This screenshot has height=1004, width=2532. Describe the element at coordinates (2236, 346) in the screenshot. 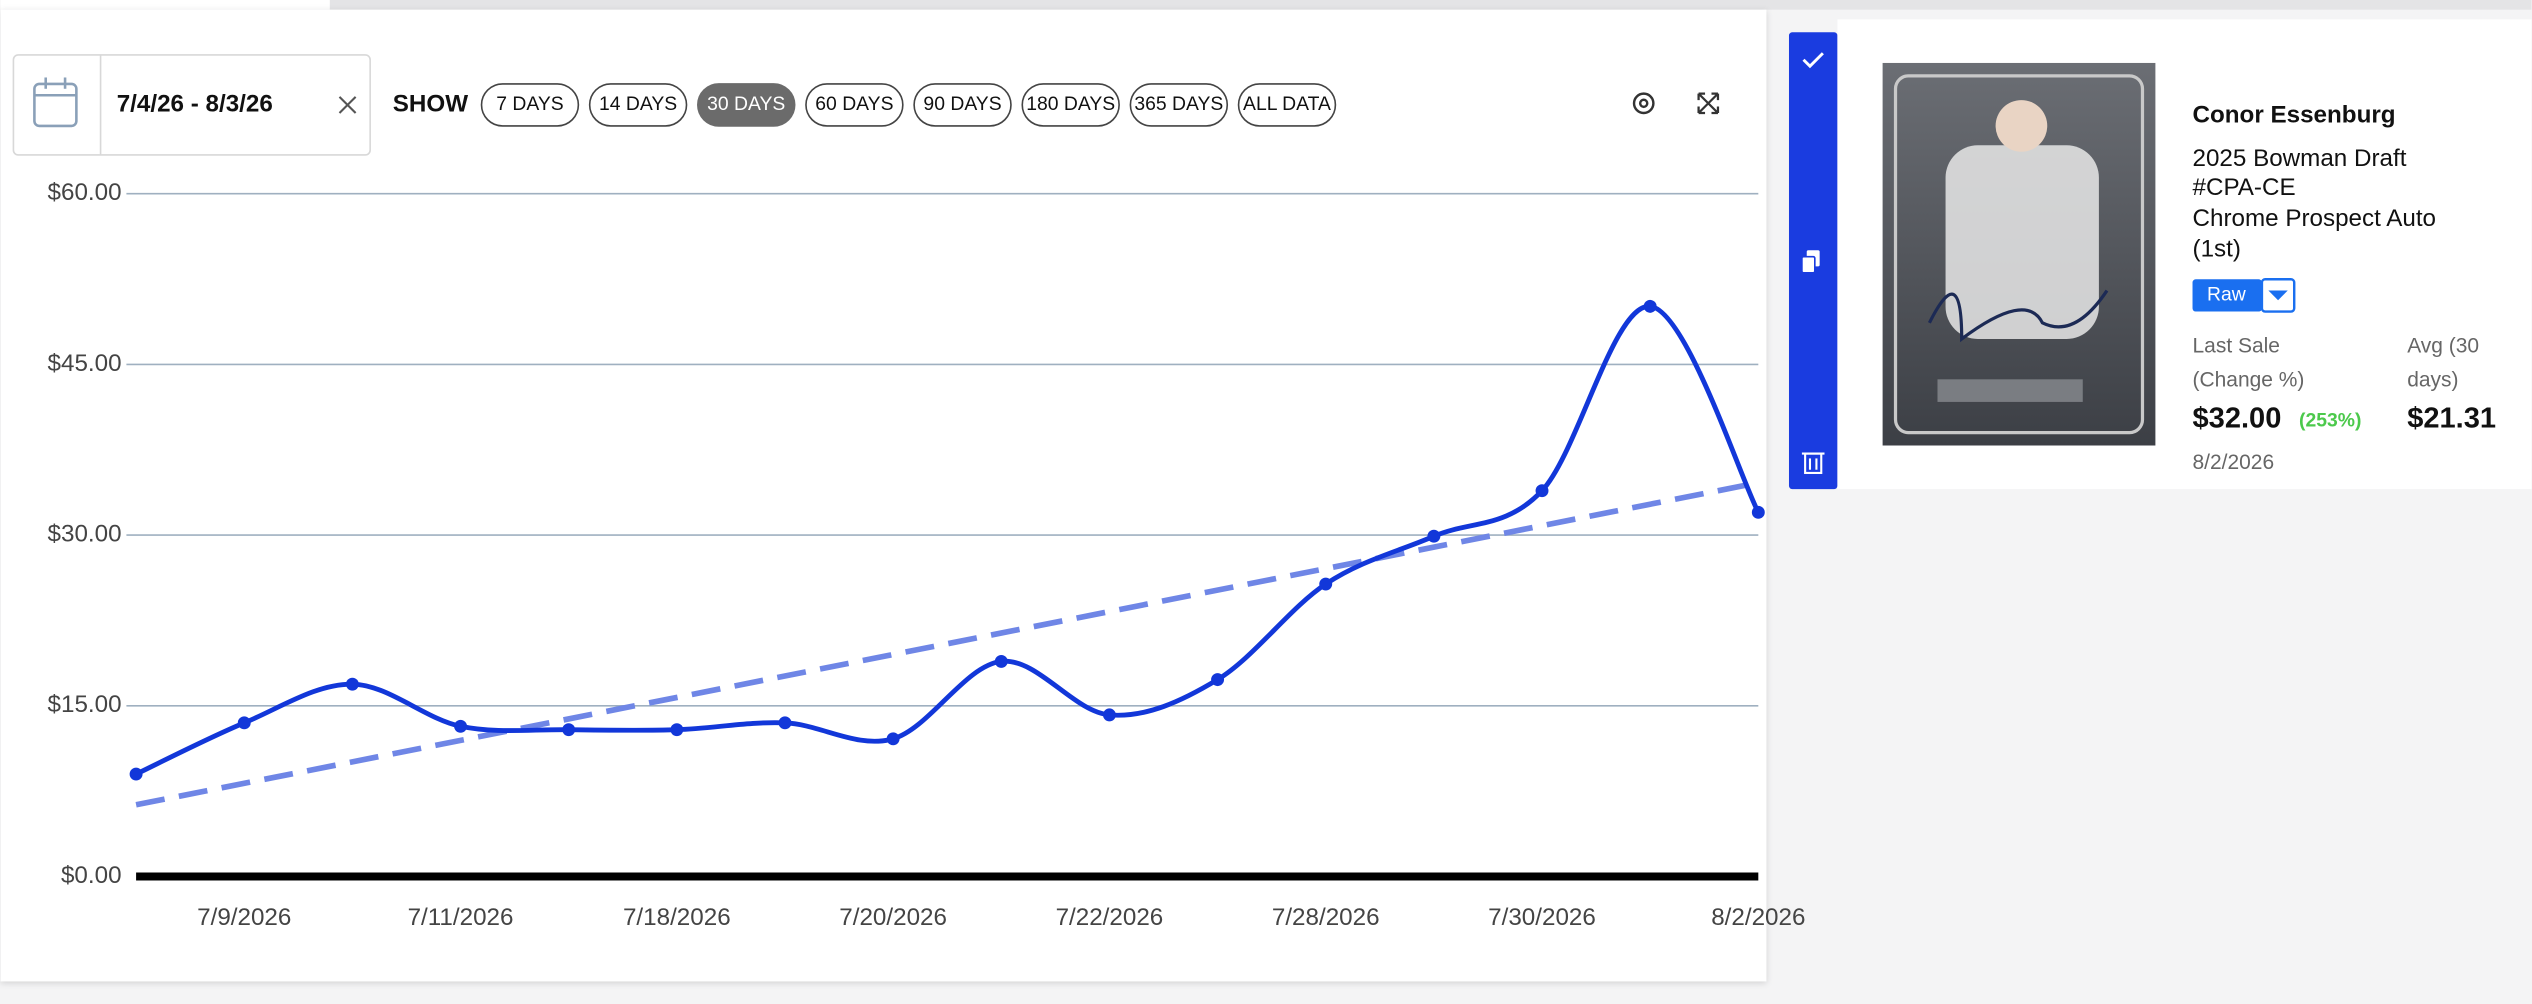

I see `last-sale-label: Last Sale` at that location.